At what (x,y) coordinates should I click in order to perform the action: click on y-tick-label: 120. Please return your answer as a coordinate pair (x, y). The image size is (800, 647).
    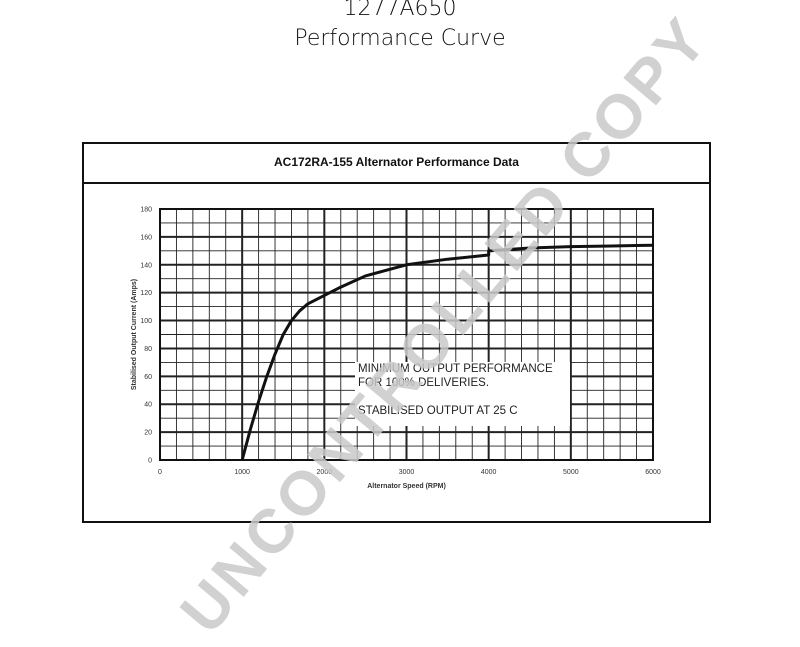
    Looking at the image, I should click on (146, 293).